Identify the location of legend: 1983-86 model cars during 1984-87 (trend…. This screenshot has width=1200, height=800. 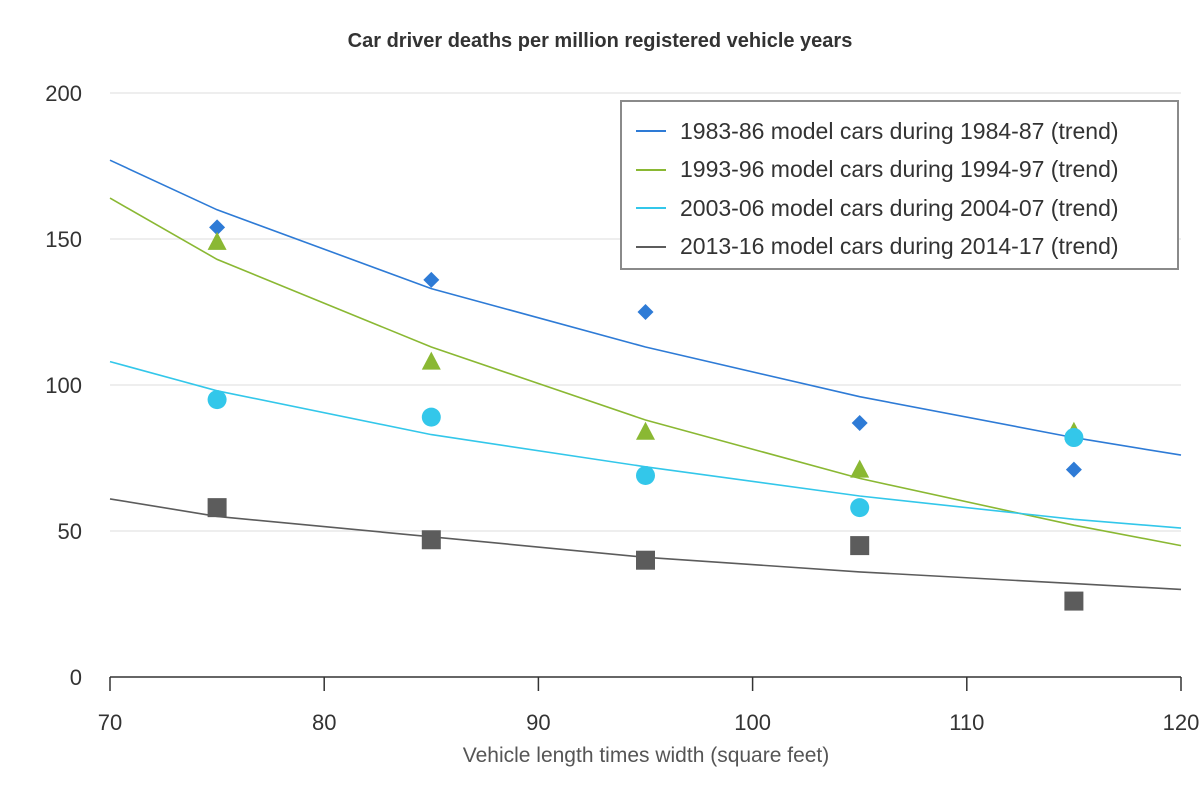
(899, 185).